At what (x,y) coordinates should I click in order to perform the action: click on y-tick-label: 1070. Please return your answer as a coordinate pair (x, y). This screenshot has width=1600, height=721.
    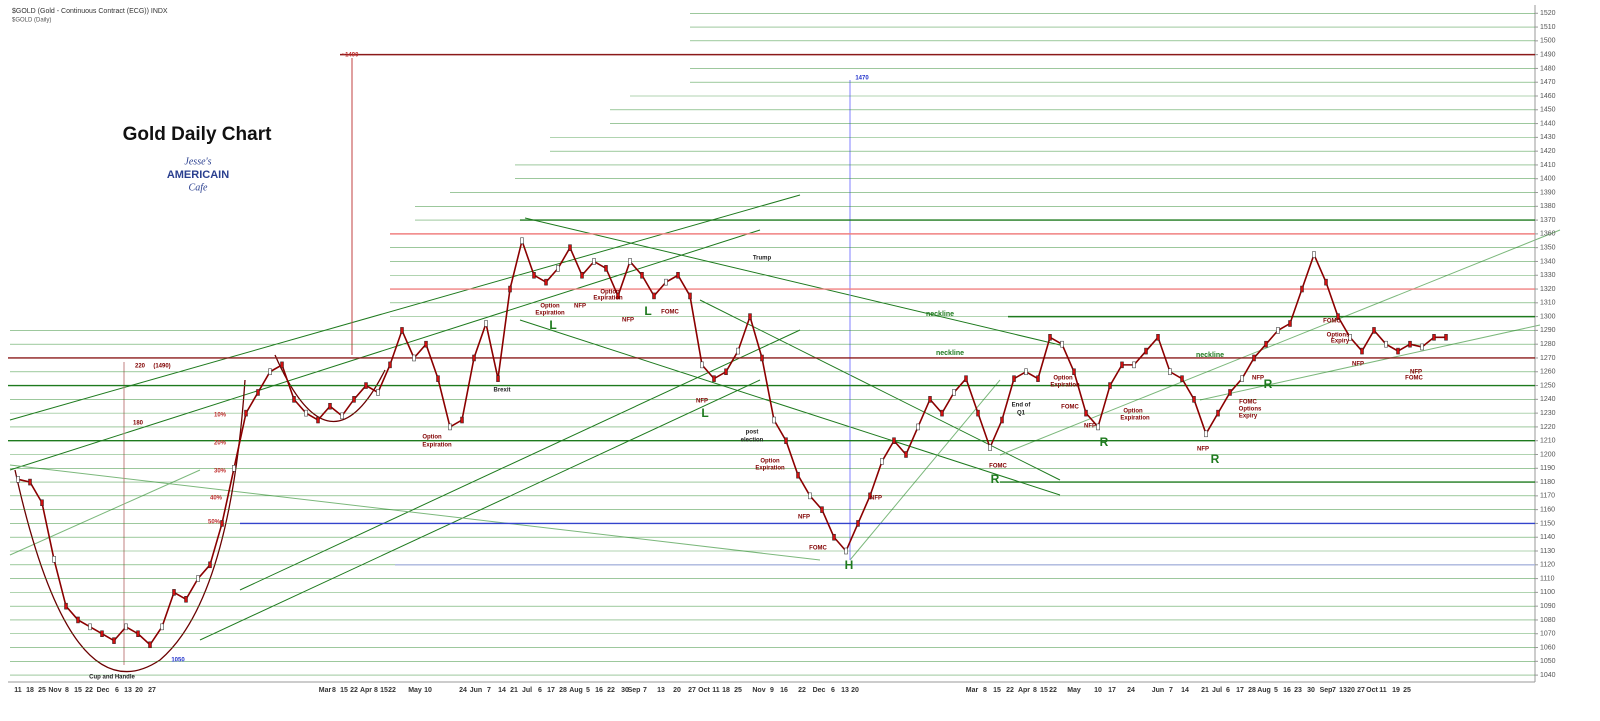
    Looking at the image, I should click on (1548, 634).